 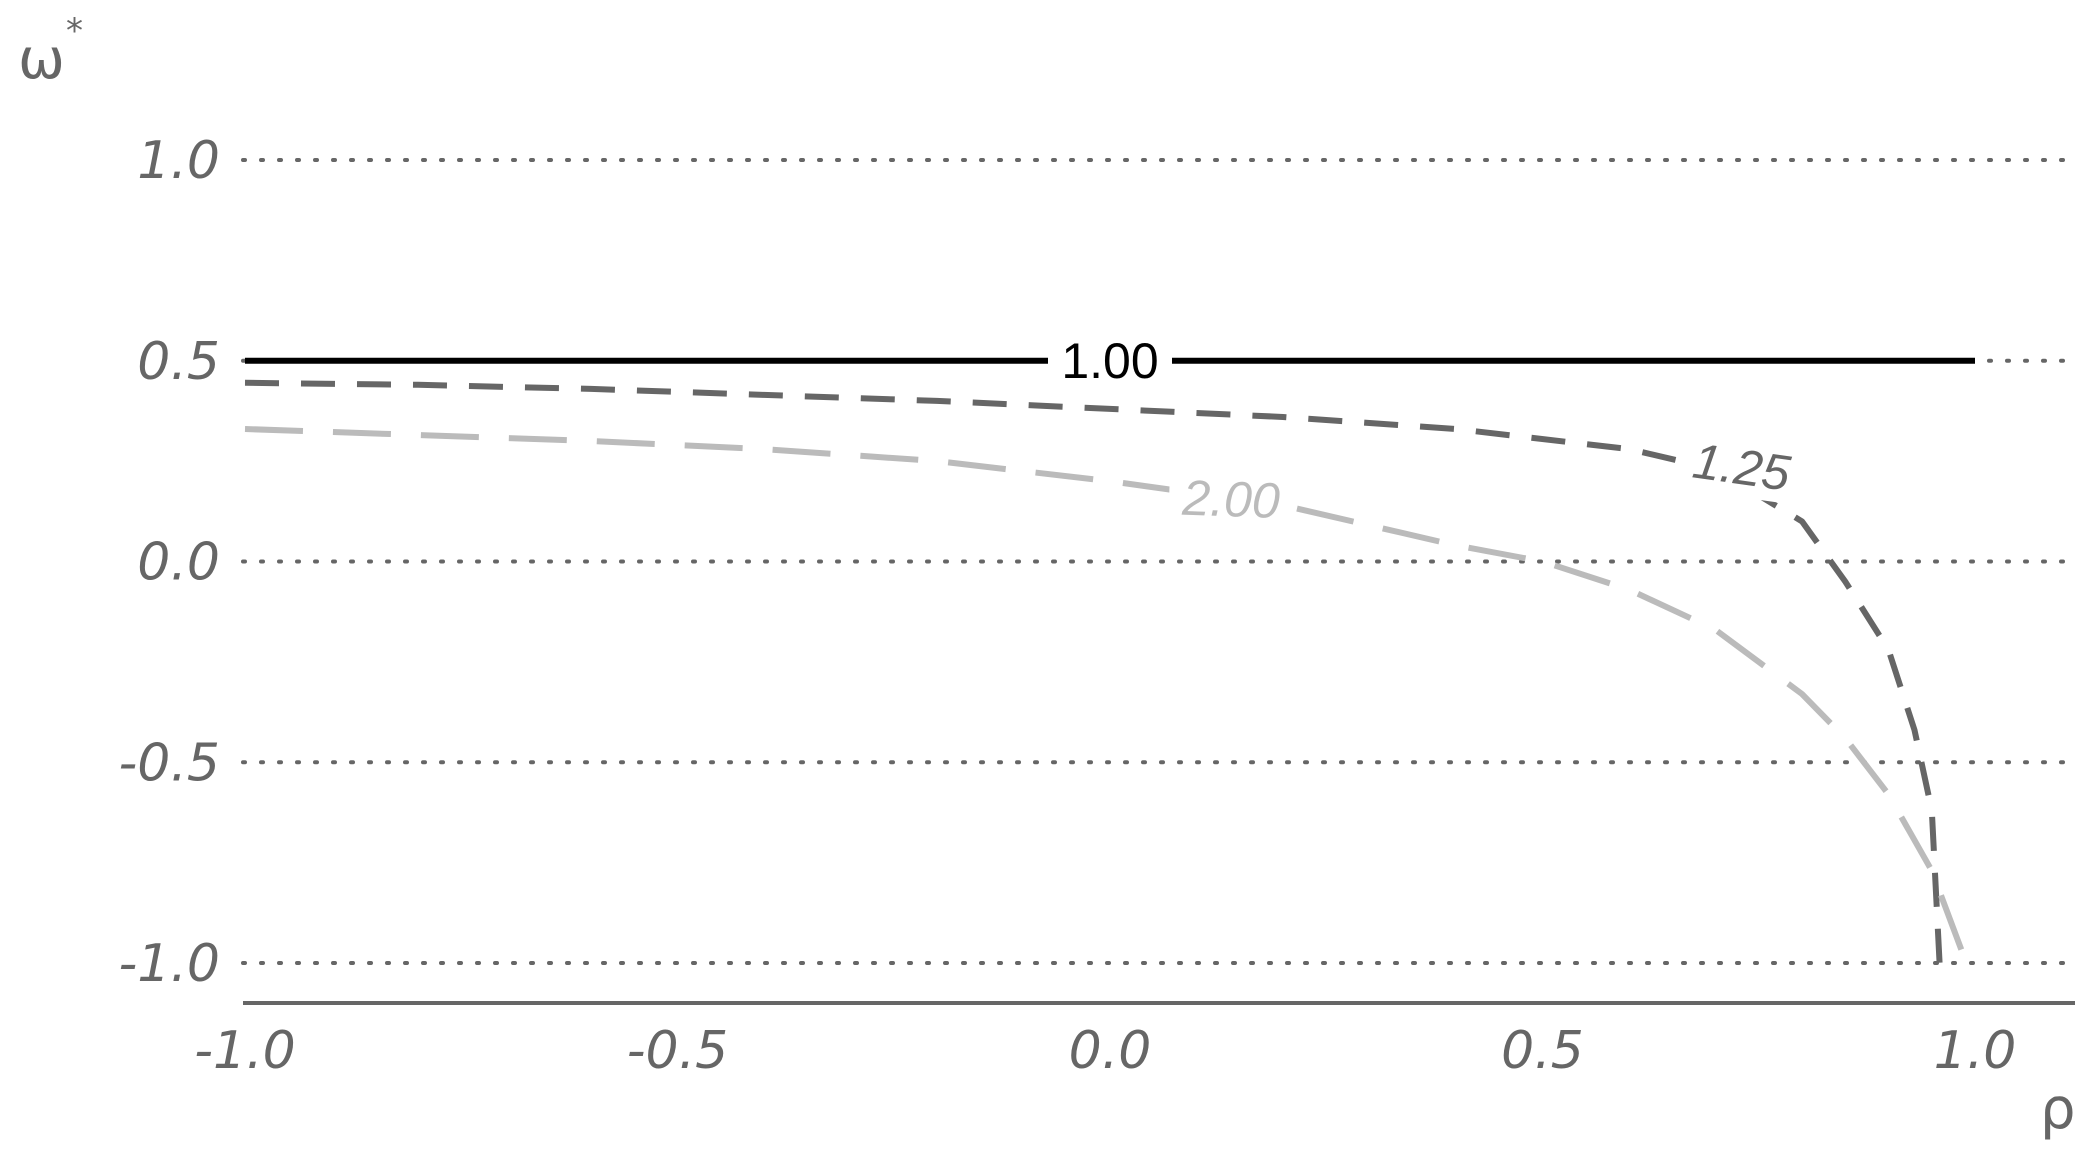 What do you see at coordinates (244, 1051) in the screenshot?
I see `x-tick-label: -1.0` at bounding box center [244, 1051].